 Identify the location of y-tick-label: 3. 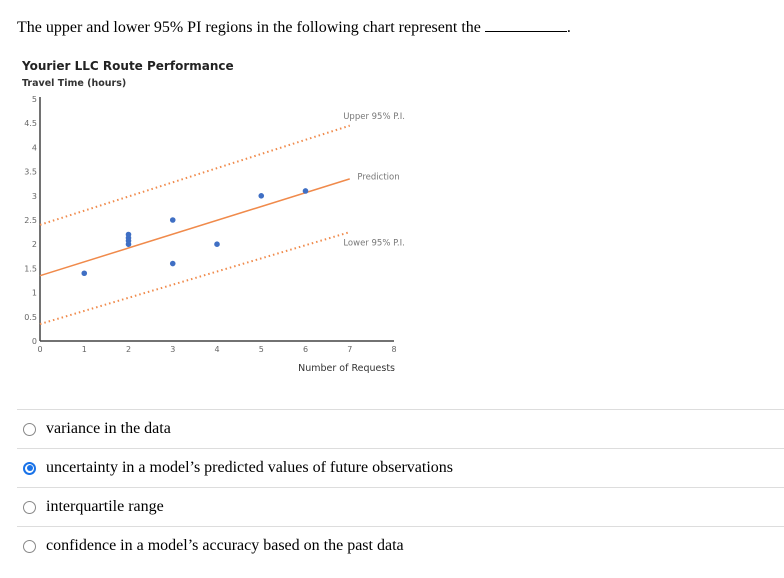
(34, 196).